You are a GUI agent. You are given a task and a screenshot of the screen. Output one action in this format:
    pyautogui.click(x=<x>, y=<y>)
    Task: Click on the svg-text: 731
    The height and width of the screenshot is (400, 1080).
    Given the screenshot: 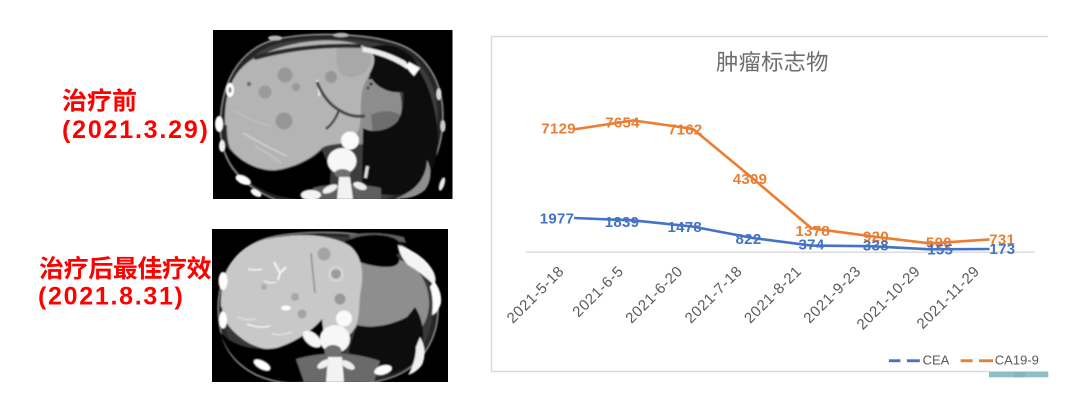 What is the action you would take?
    pyautogui.click(x=1002, y=240)
    